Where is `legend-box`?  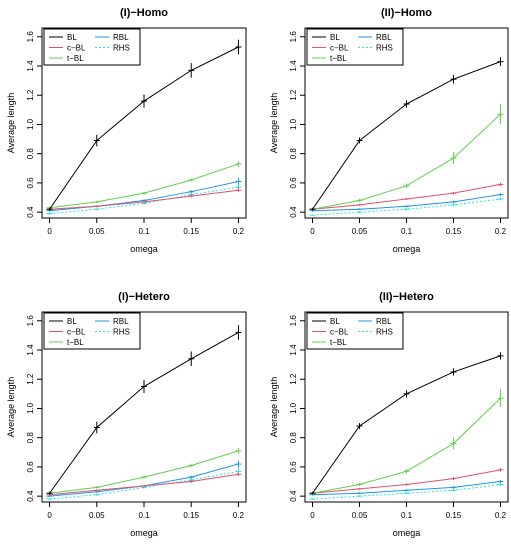
legend-box is located at coordinates (355, 47).